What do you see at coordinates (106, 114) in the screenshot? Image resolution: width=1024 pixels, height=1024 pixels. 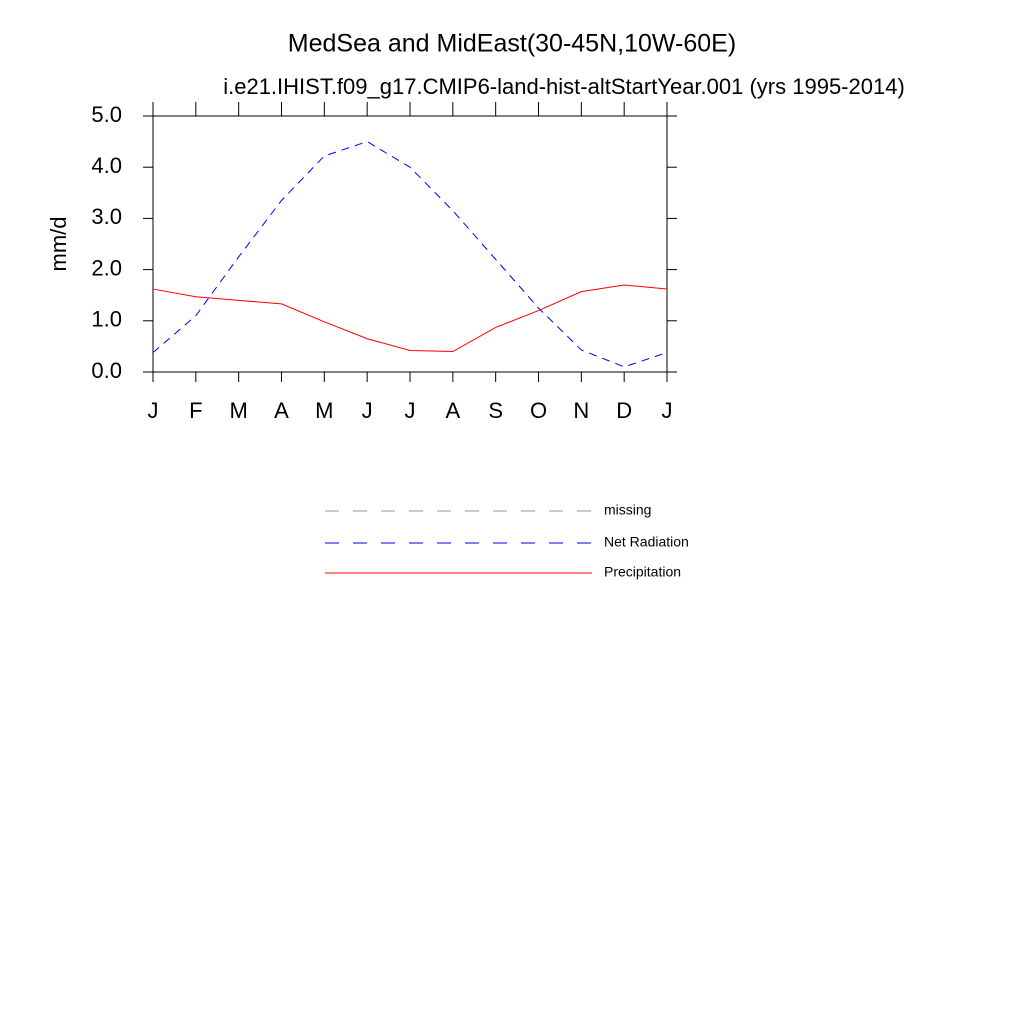 I see `y-tick-label: 5.0` at bounding box center [106, 114].